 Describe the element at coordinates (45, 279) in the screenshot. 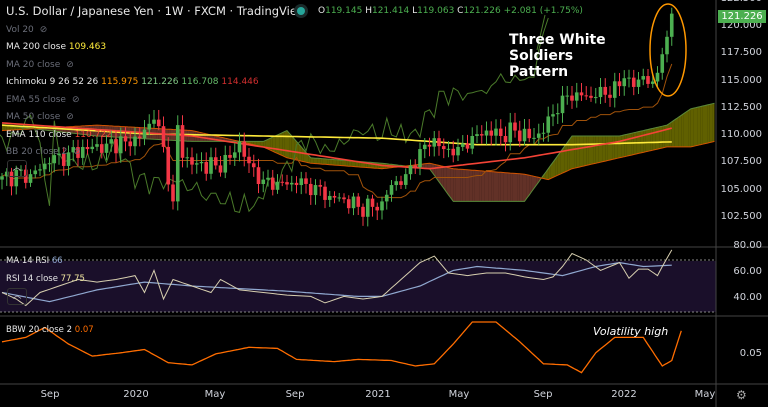

I see `legend-rsi: RSI 14 close 77.75` at that location.